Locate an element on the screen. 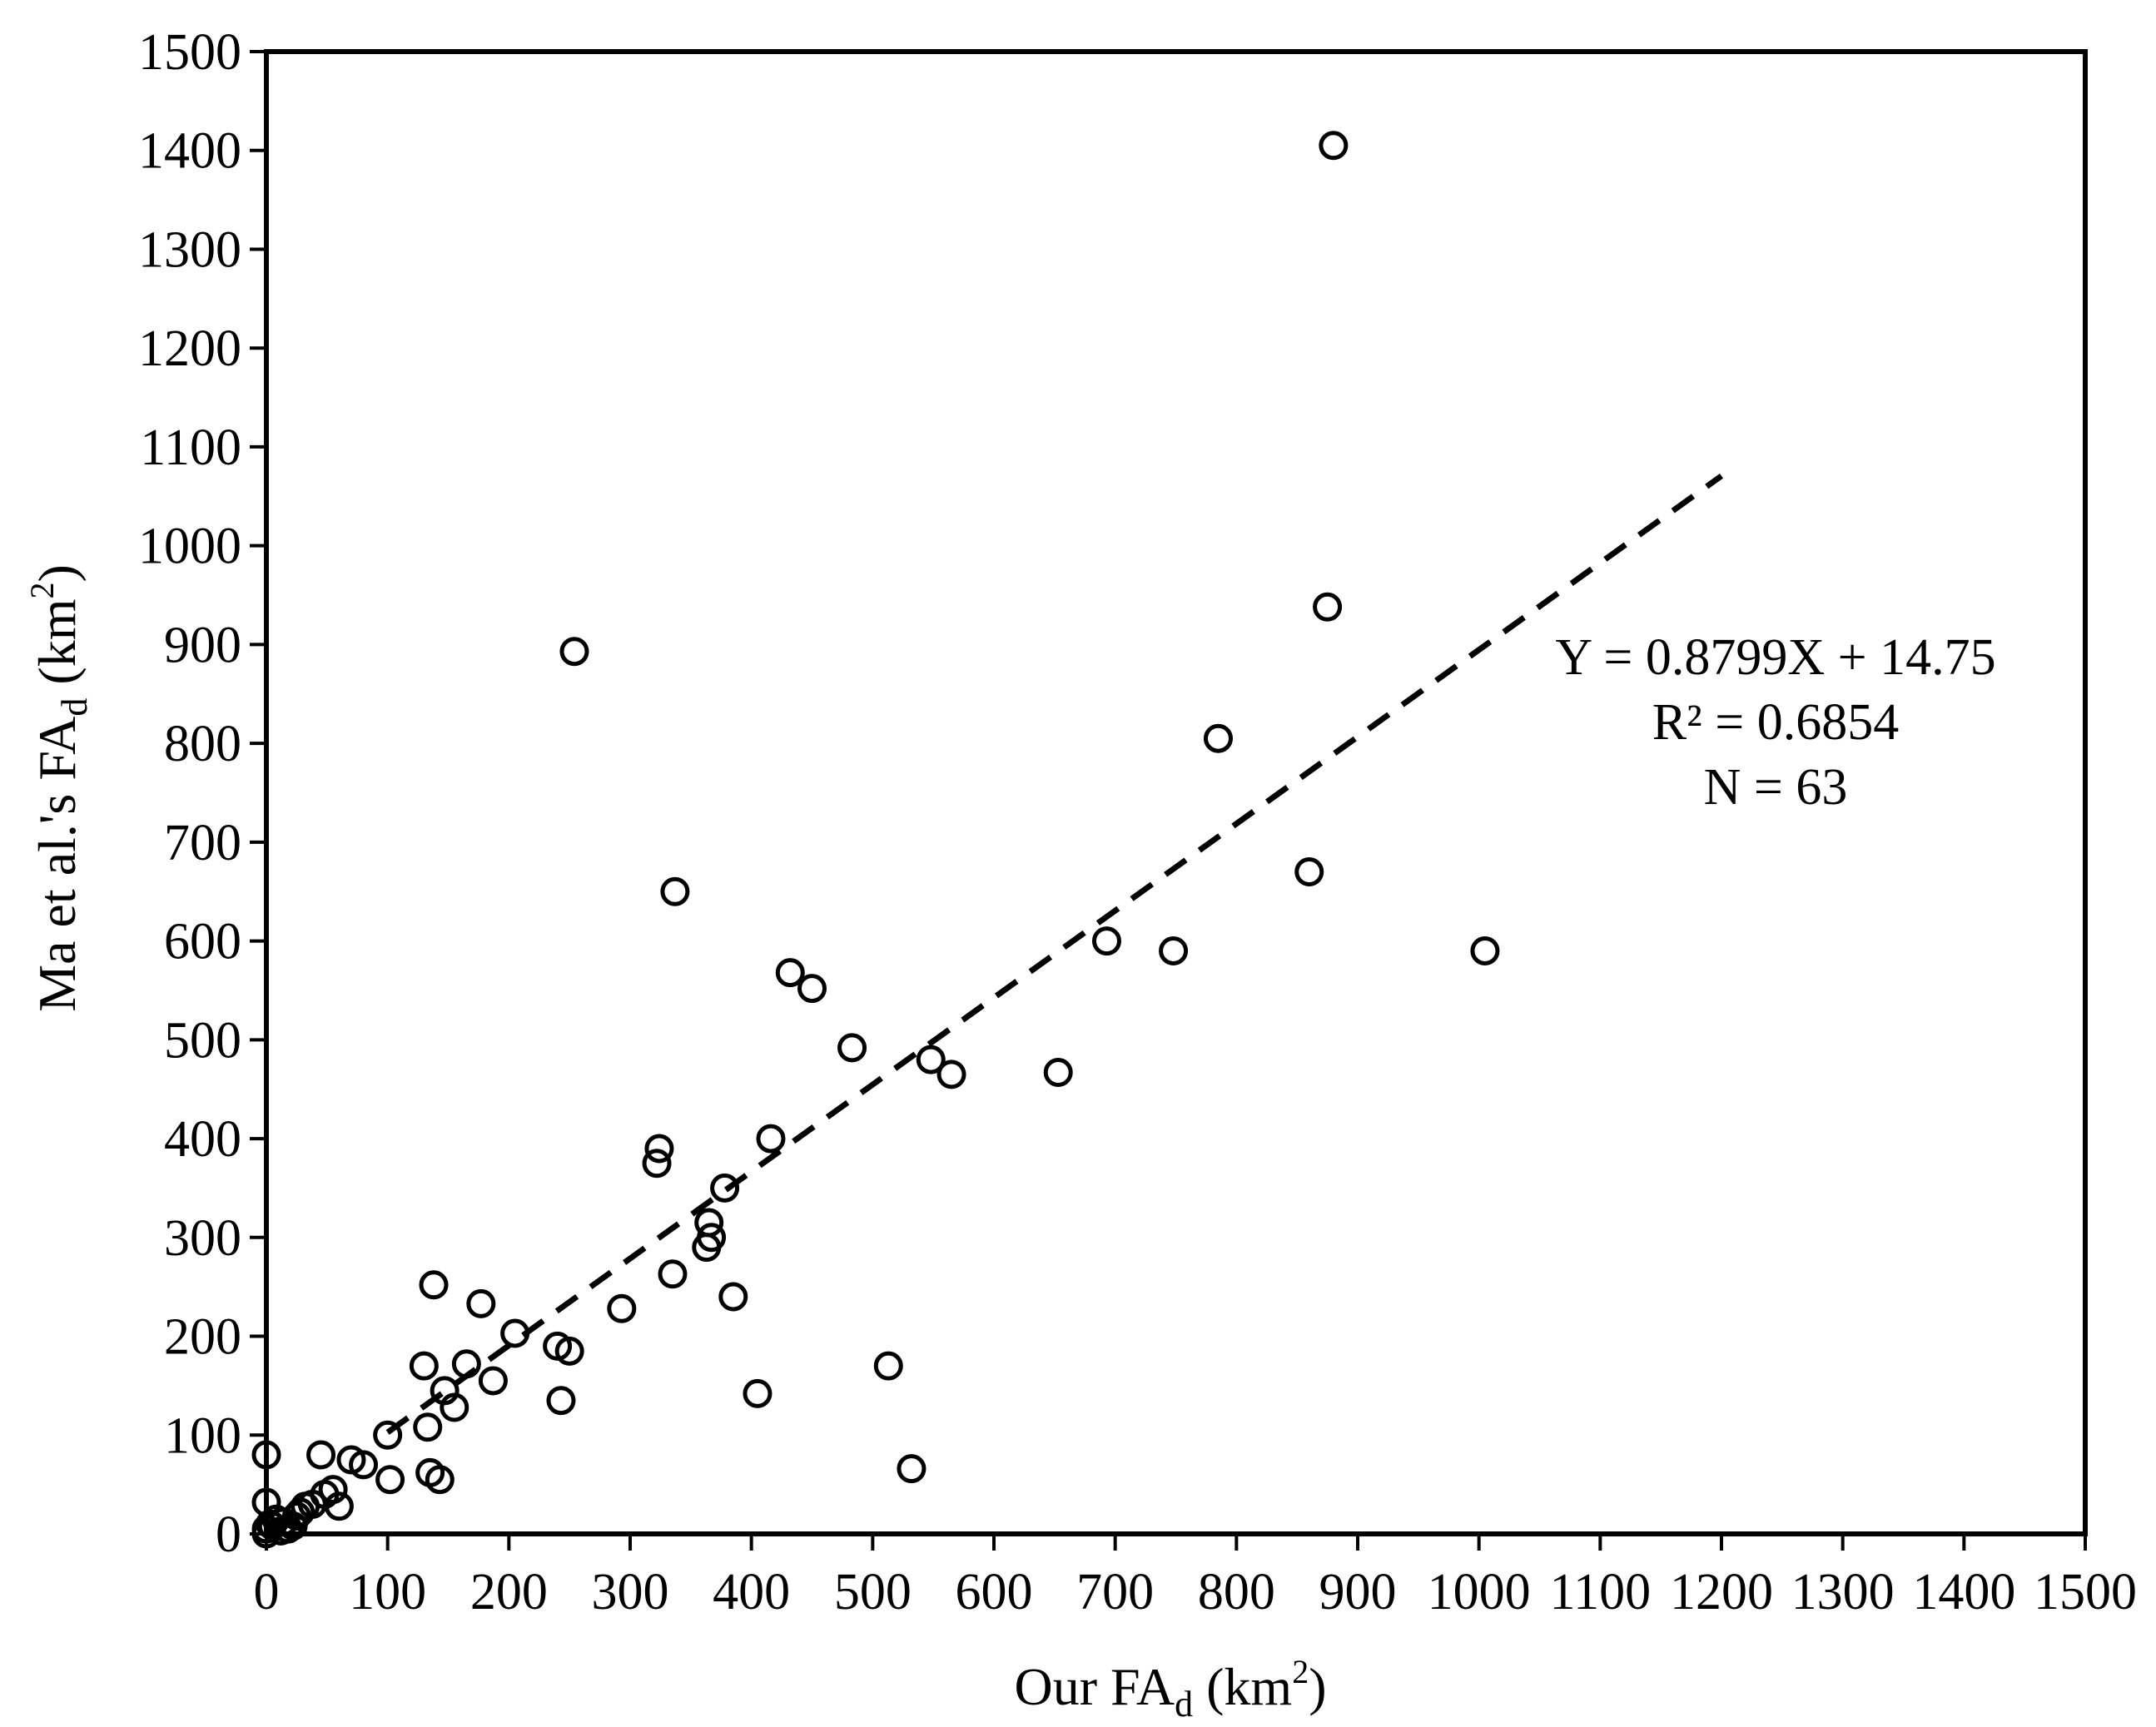 The image size is (2156, 1727). y-tick-label: 200 is located at coordinates (203, 1338).